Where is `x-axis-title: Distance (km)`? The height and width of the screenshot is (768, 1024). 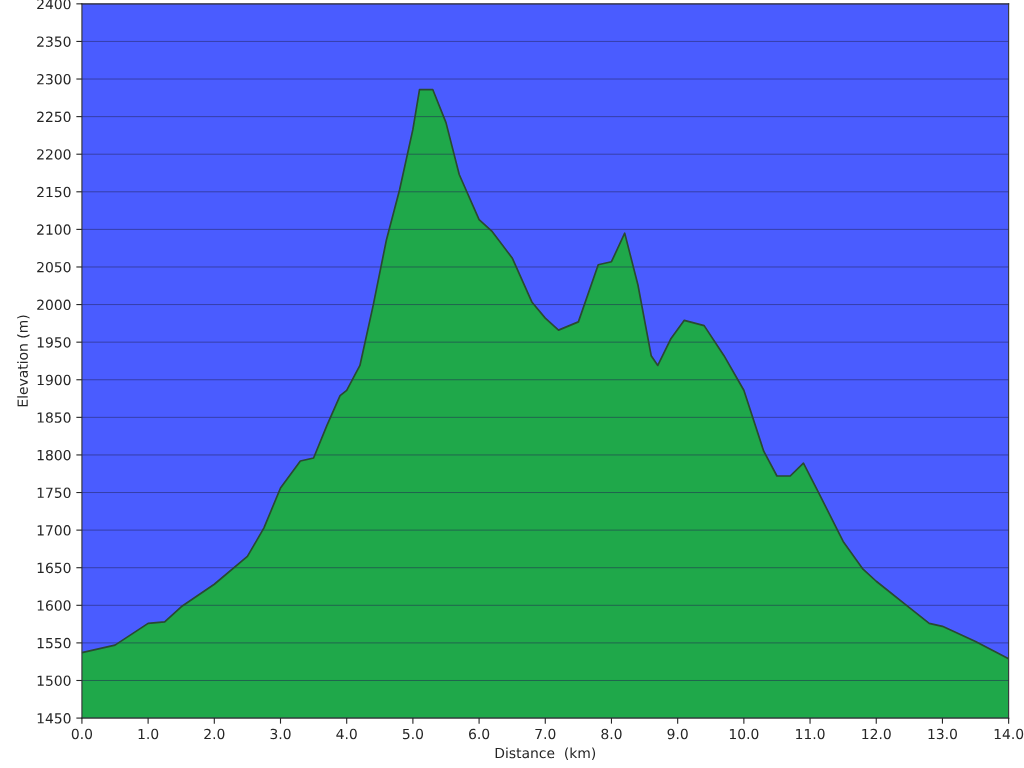 x-axis-title: Distance (km) is located at coordinates (545, 753).